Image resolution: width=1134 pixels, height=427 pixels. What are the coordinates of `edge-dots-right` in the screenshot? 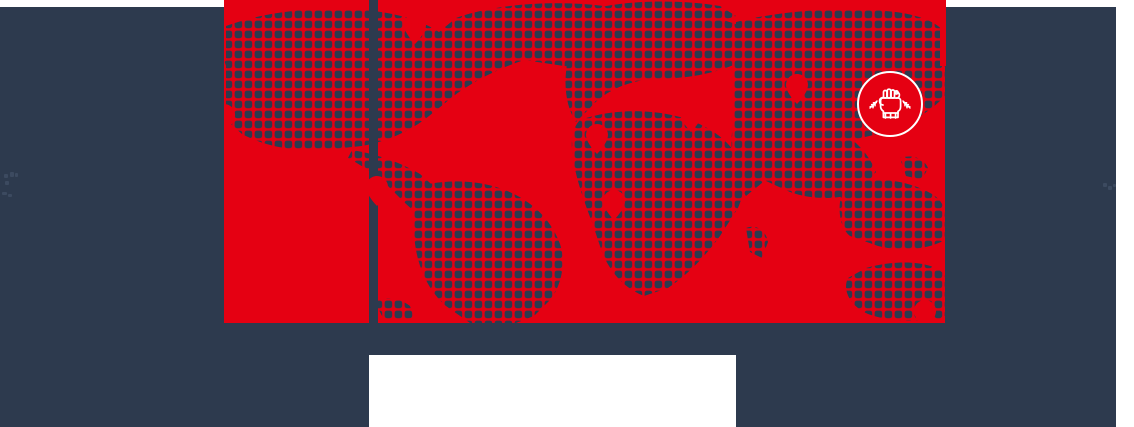 It's located at (1109, 186).